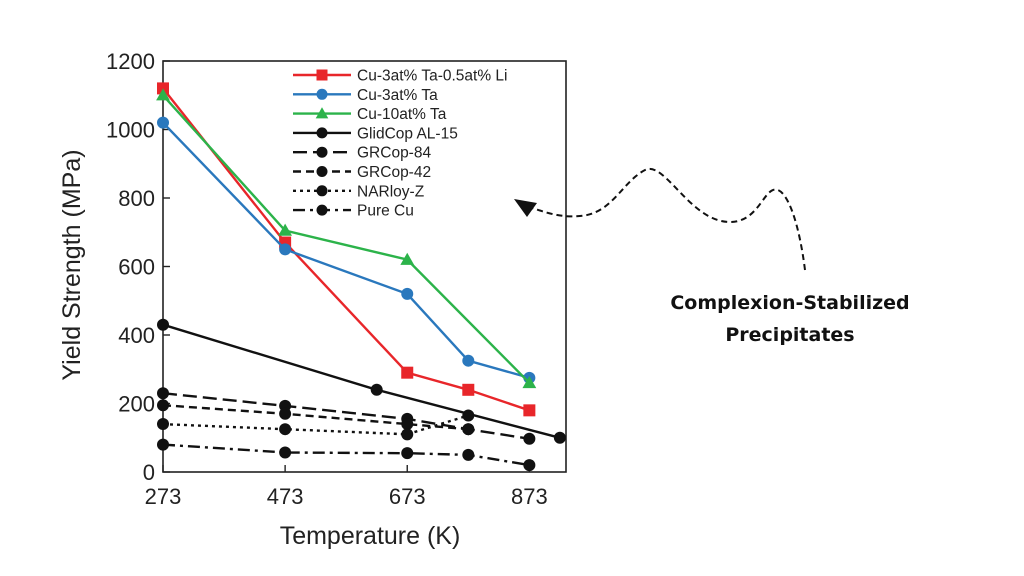 The width and height of the screenshot is (1024, 576). What do you see at coordinates (432, 76) in the screenshot?
I see `legend-label: Cu-3at% Ta-0.5at% Li` at bounding box center [432, 76].